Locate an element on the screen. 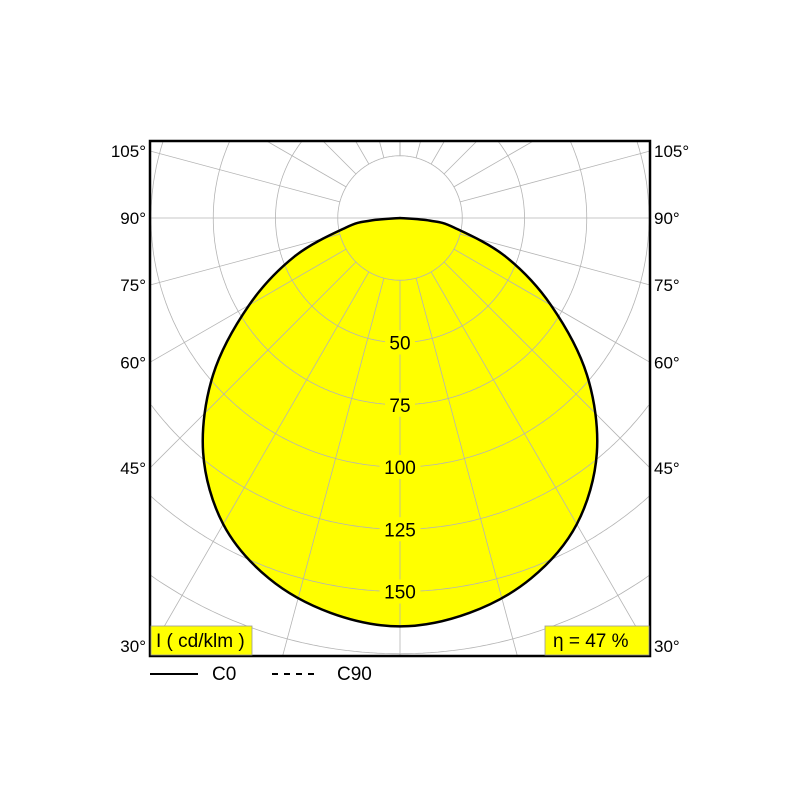  efficiency-label-box: η = 47 % is located at coordinates (597, 640).